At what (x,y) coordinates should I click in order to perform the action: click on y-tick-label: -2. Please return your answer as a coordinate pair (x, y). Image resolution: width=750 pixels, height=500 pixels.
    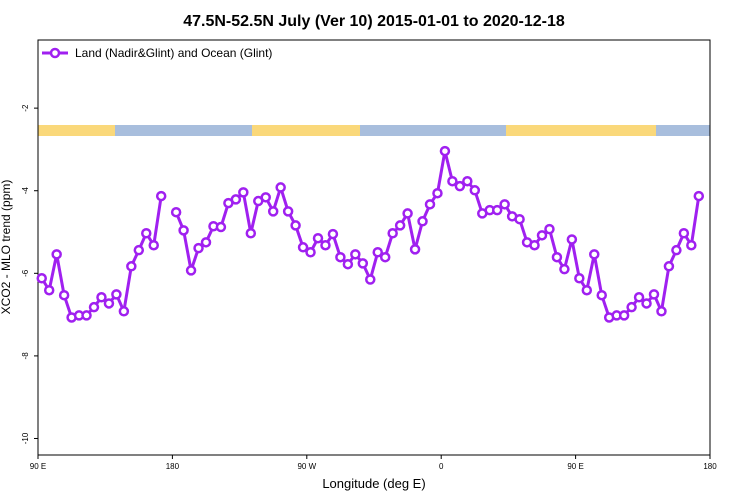
    Looking at the image, I should click on (25, 108).